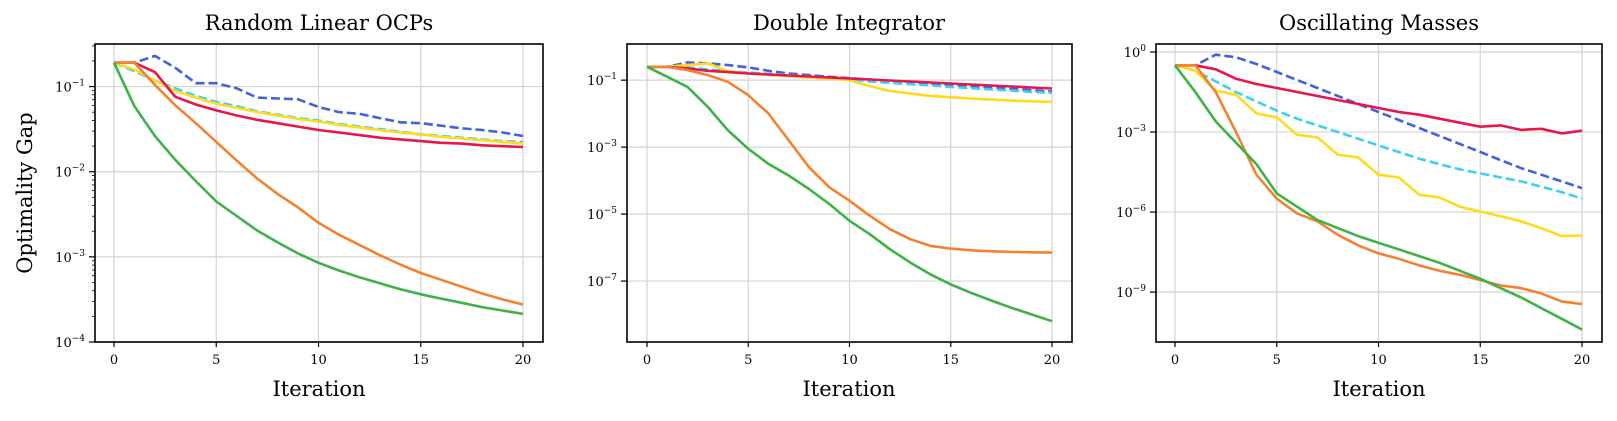 This screenshot has height=421, width=1617. Describe the element at coordinates (1379, 23) in the screenshot. I see `panel-title: Oscillating Masses` at that location.